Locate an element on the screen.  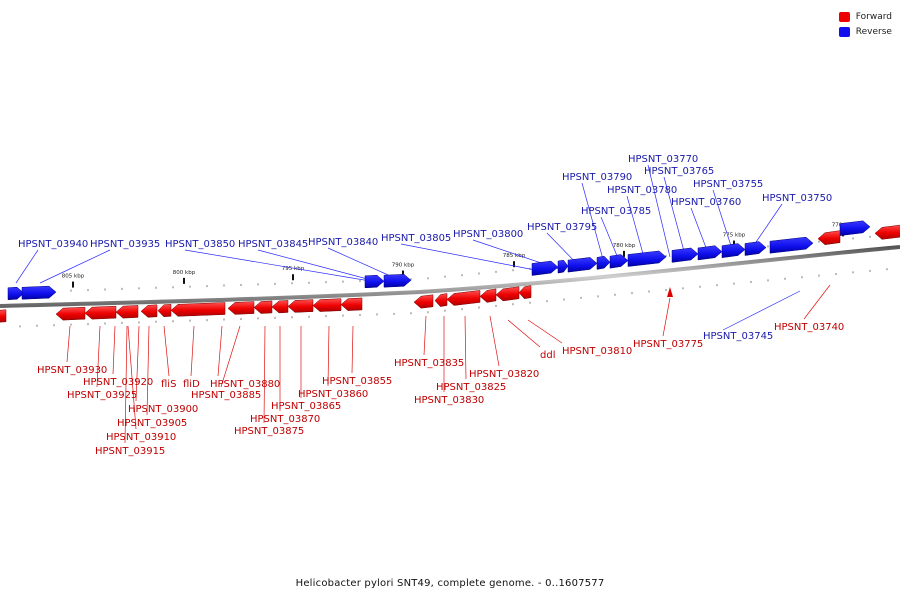
scale-label: 785 kbp is located at coordinates (514, 256).